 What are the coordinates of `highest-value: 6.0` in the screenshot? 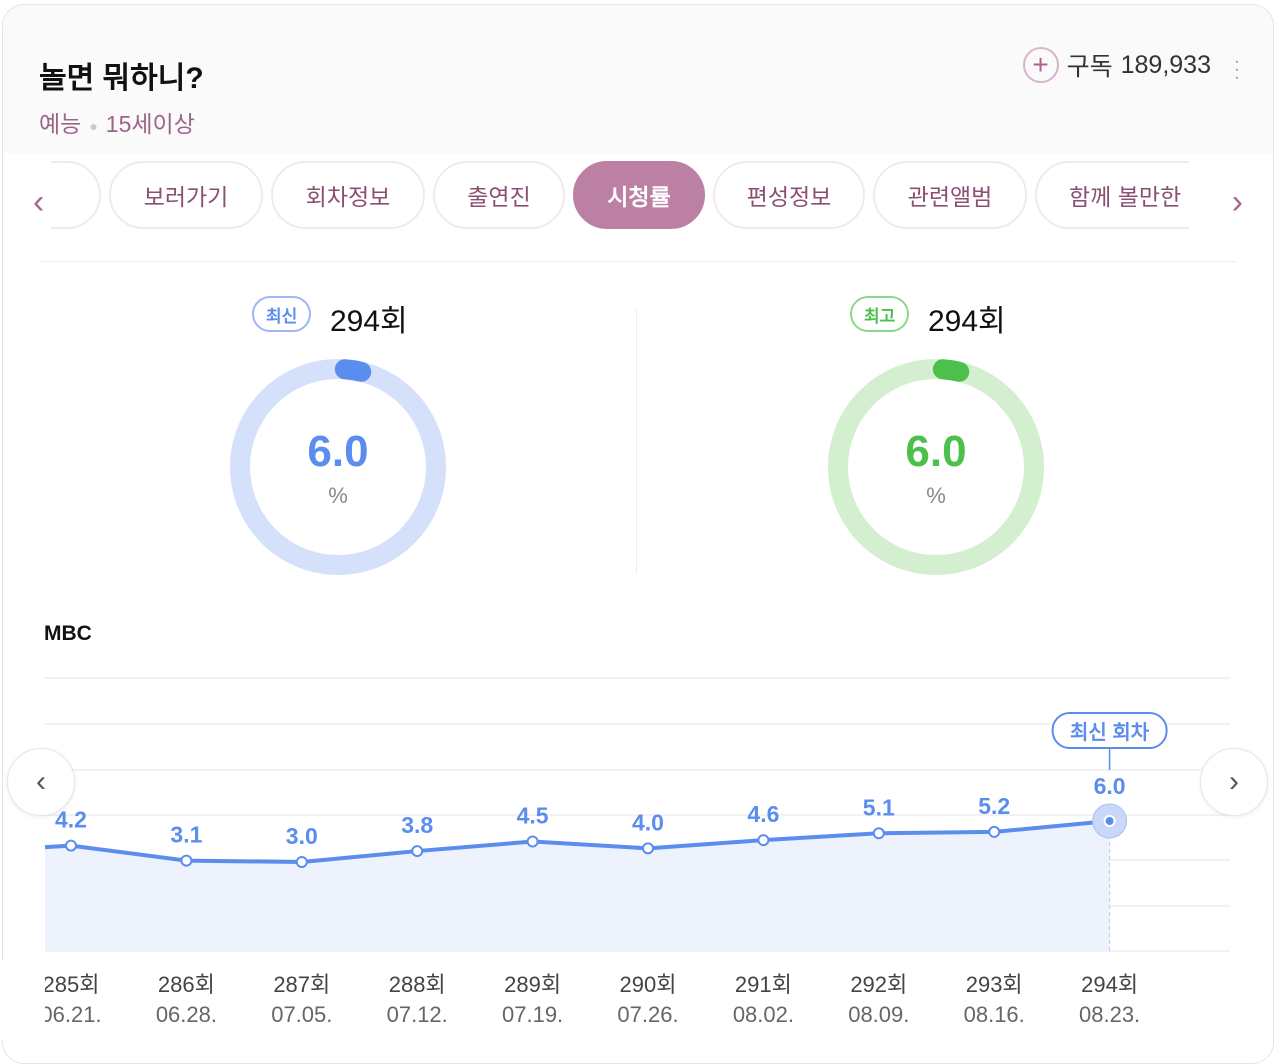 It's located at (936, 451).